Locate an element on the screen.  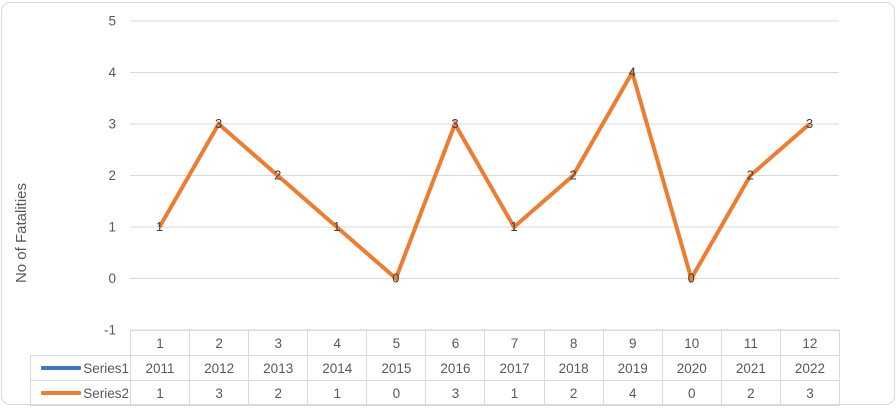
table-cell-series1: 2020 is located at coordinates (691, 367).